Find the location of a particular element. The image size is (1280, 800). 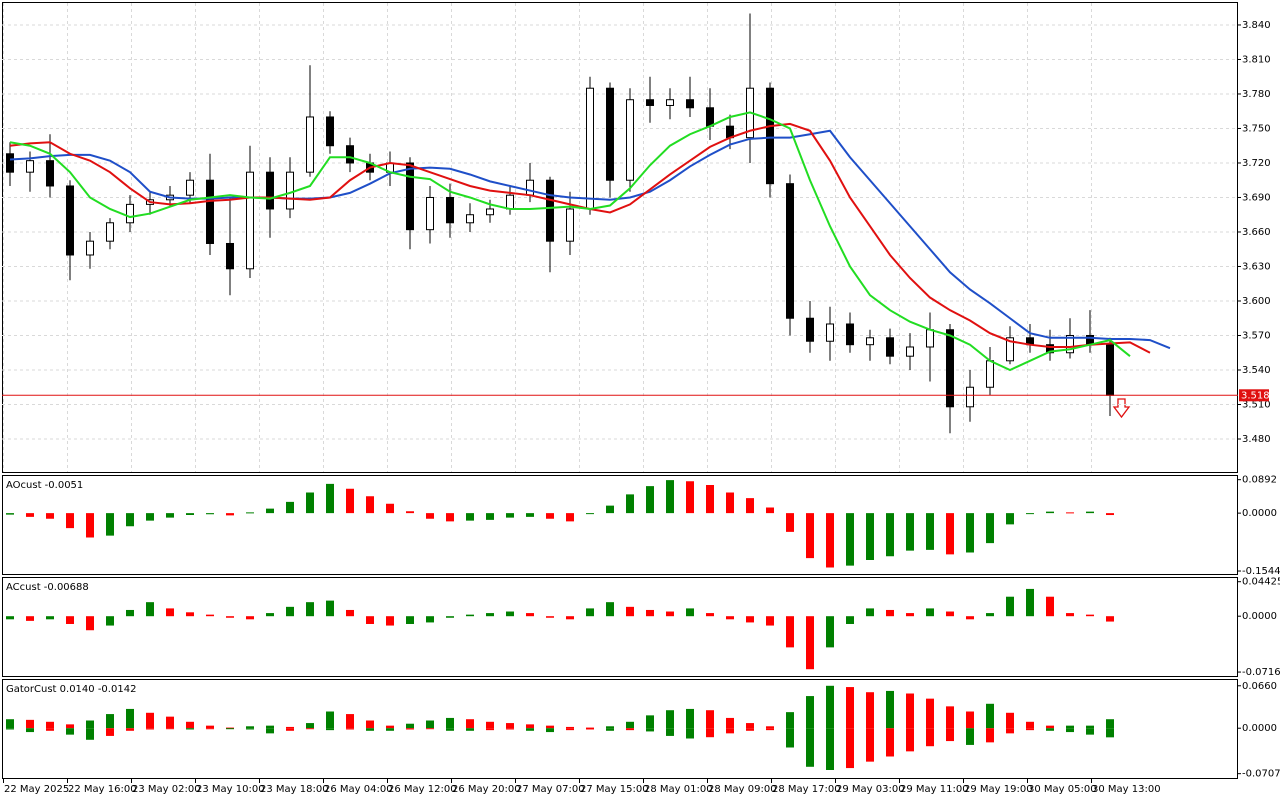

current-price-label: 3.518 is located at coordinates (1255, 395).